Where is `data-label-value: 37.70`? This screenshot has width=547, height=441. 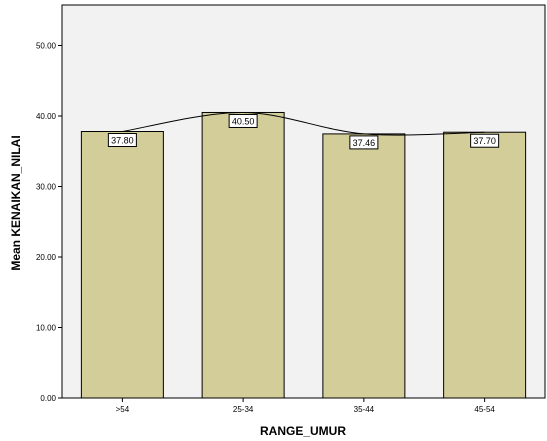 data-label-value: 37.70 is located at coordinates (484, 141).